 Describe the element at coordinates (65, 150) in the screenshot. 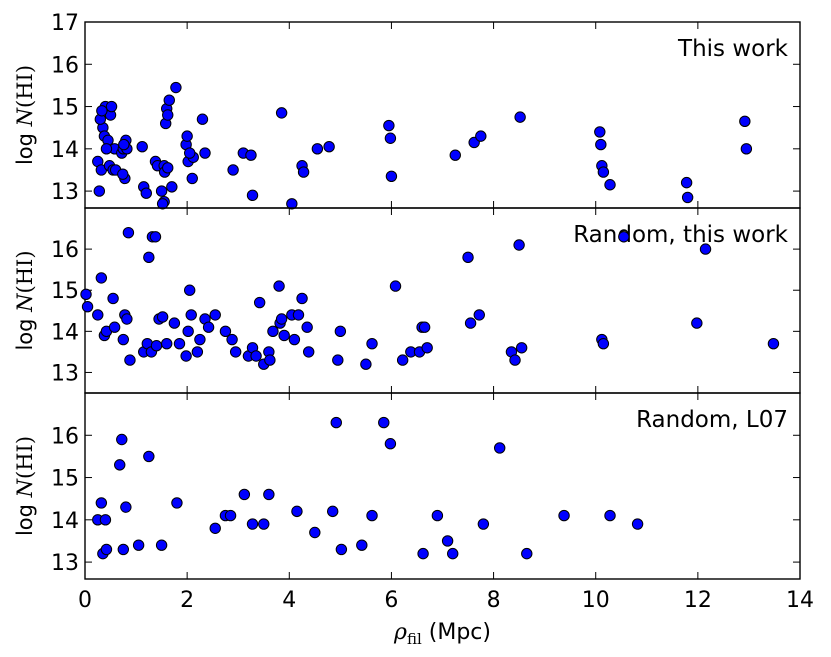

I see `y-tick-label: 14` at that location.